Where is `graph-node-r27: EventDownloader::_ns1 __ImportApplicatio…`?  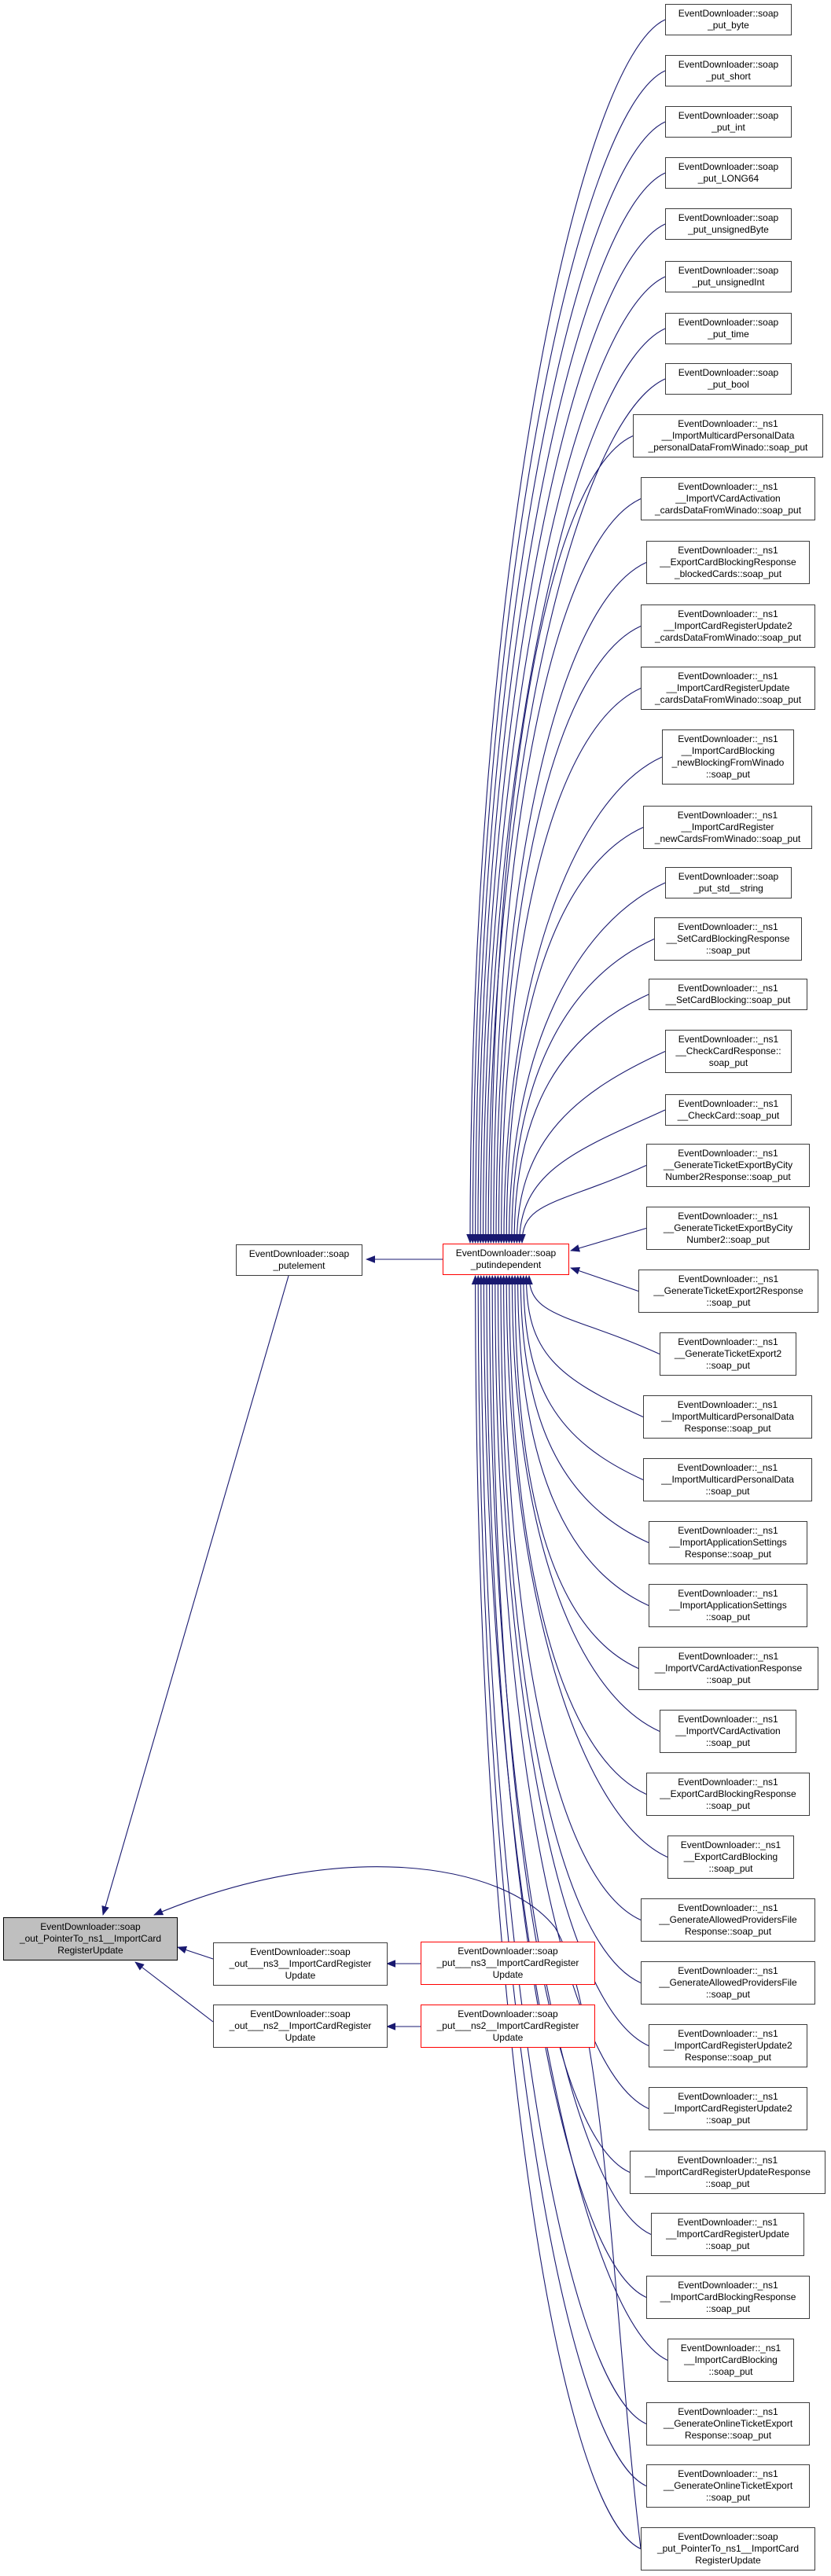 graph-node-r27: EventDownloader::_ns1 __ImportApplicatio… is located at coordinates (728, 1542).